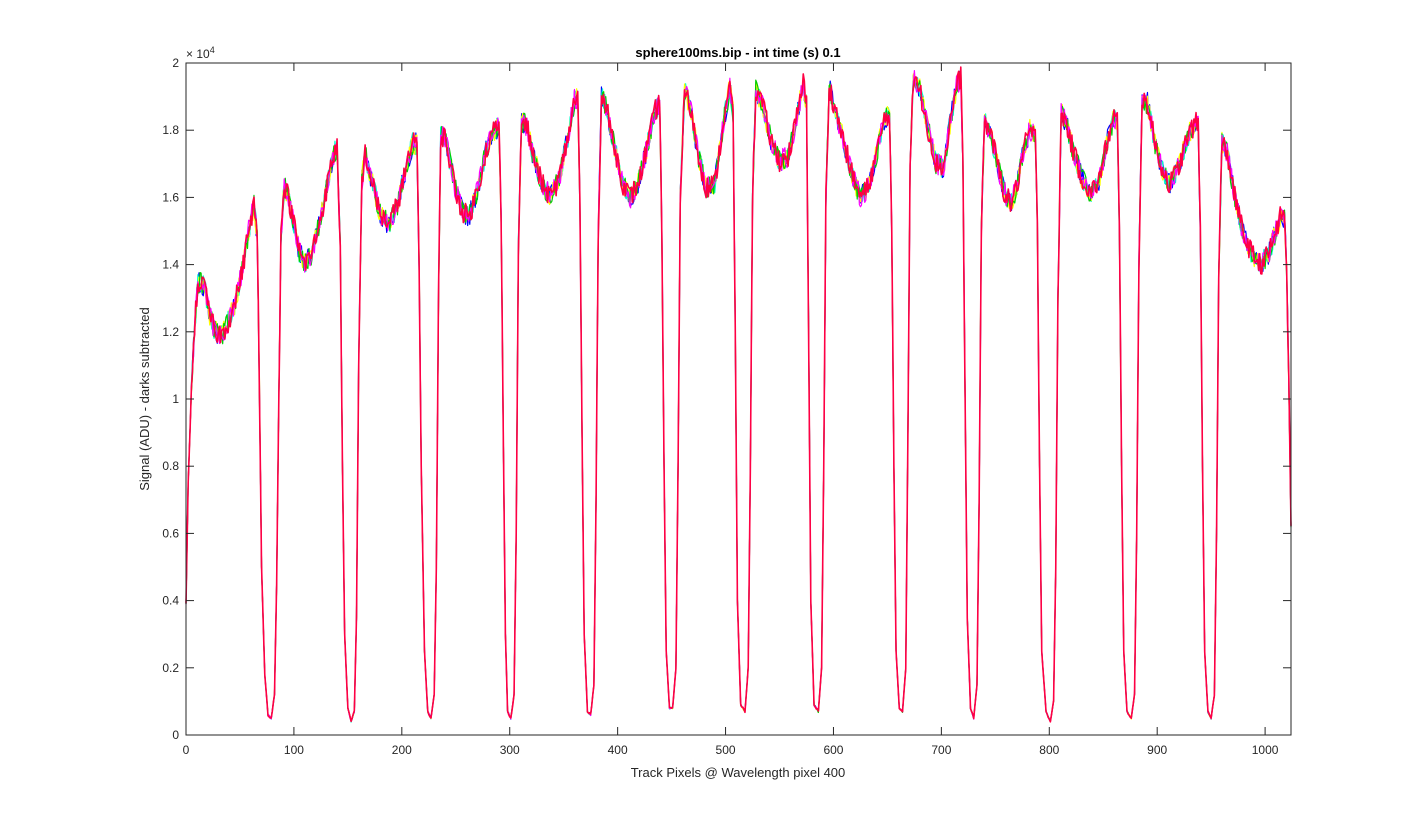 Image resolution: width=1425 pixels, height=830 pixels. Describe the element at coordinates (170, 265) in the screenshot. I see `y-tick-label: 1.4` at that location.